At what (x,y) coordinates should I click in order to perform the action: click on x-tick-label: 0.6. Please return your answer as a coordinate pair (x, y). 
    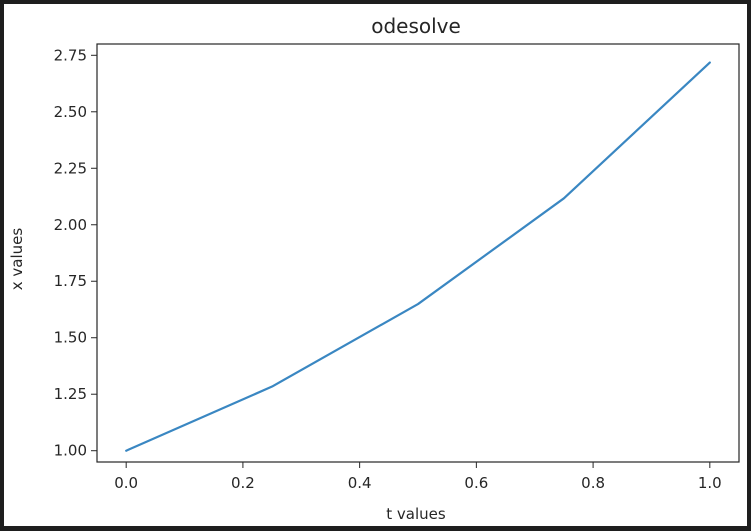
    Looking at the image, I should click on (476, 483).